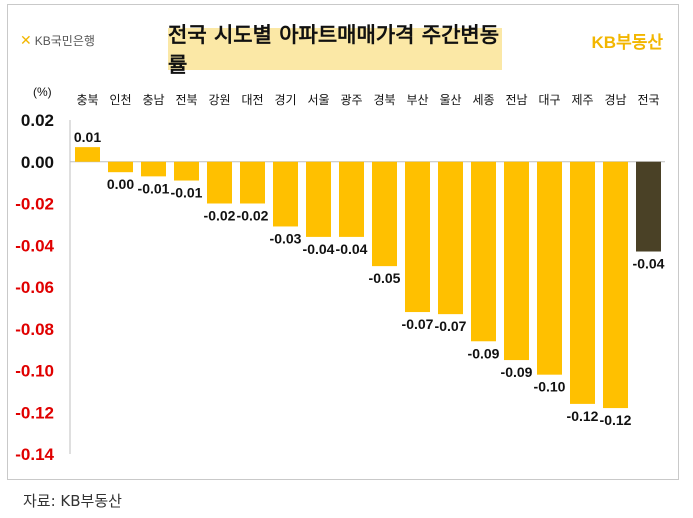 Image resolution: width=693 pixels, height=518 pixels. Describe the element at coordinates (384, 100) in the screenshot. I see `category-label: 경북` at that location.